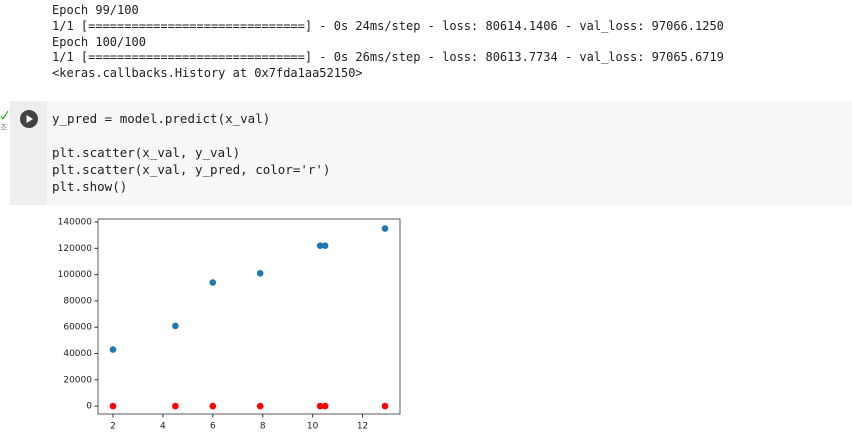 This screenshot has height=444, width=852. What do you see at coordinates (113, 427) in the screenshot?
I see `x-tick-label: 2` at bounding box center [113, 427].